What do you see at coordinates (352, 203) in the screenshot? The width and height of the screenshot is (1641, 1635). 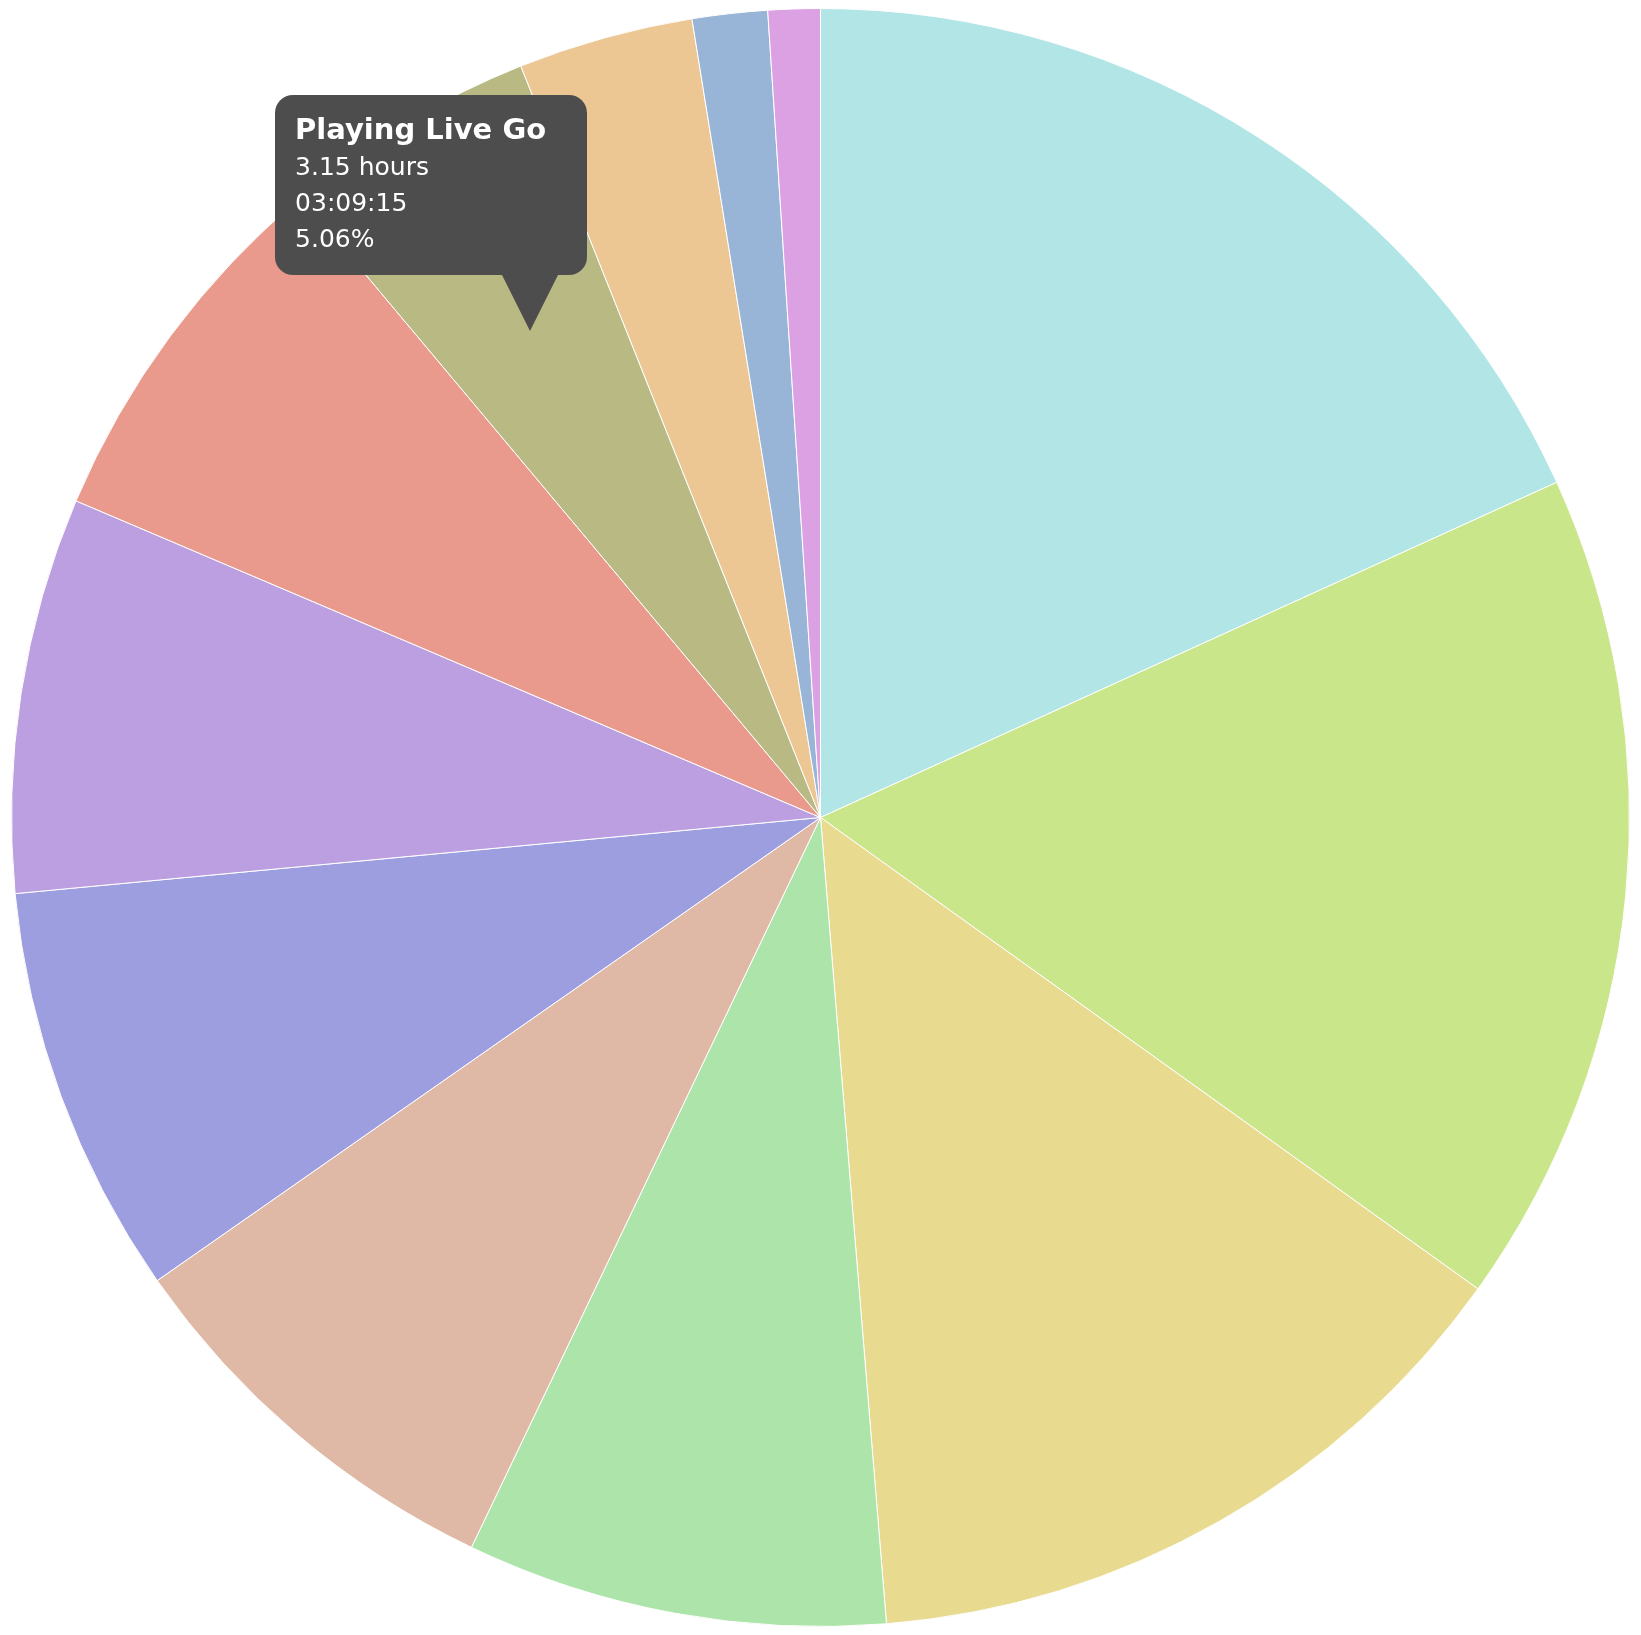 I see `text: 03:09:15` at bounding box center [352, 203].